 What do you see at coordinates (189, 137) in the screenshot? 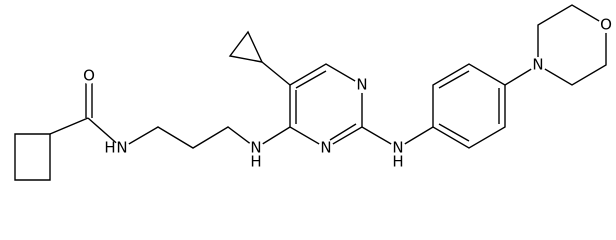
I see `chain` at bounding box center [189, 137].